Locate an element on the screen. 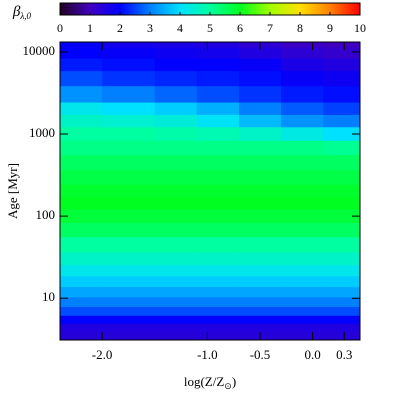  y-axis-label: Age [Myr] is located at coordinates (12, 191).